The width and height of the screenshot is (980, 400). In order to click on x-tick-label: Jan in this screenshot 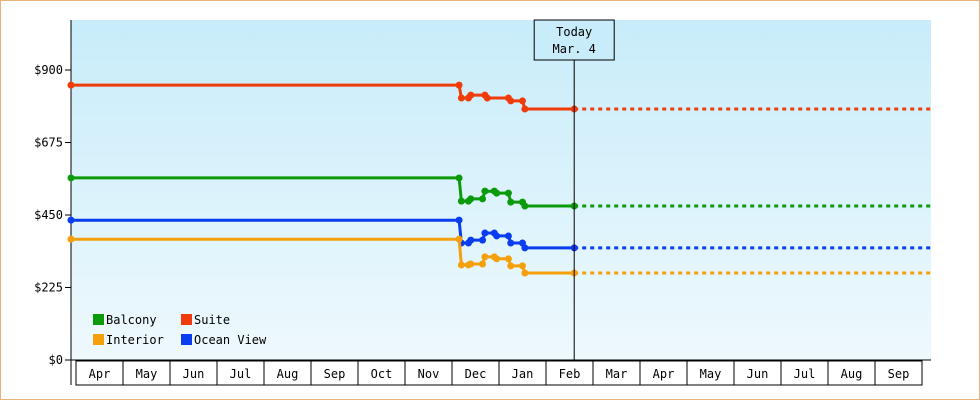, I will do `click(523, 374)`.